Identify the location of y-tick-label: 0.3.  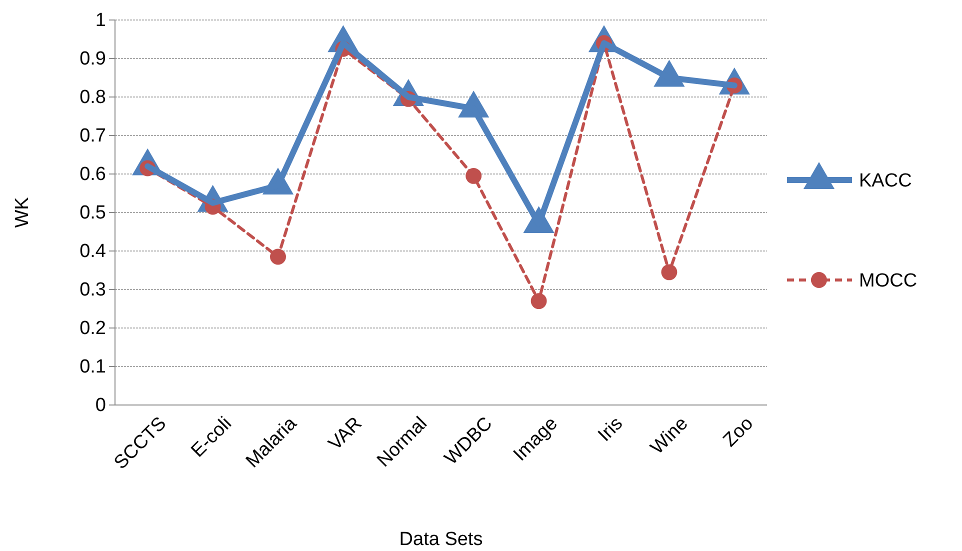
(93, 290).